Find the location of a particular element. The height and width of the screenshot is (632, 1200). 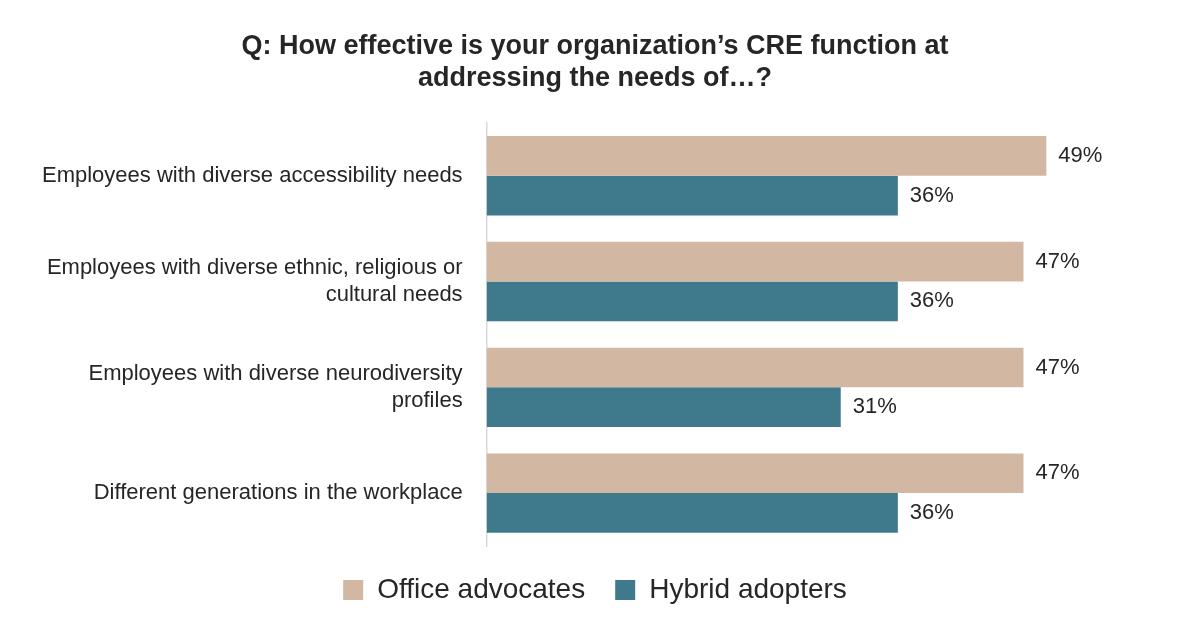

chart-title: Q: How effective is your organization’s CRE function at addressing the needs of…? is located at coordinates (595, 61).